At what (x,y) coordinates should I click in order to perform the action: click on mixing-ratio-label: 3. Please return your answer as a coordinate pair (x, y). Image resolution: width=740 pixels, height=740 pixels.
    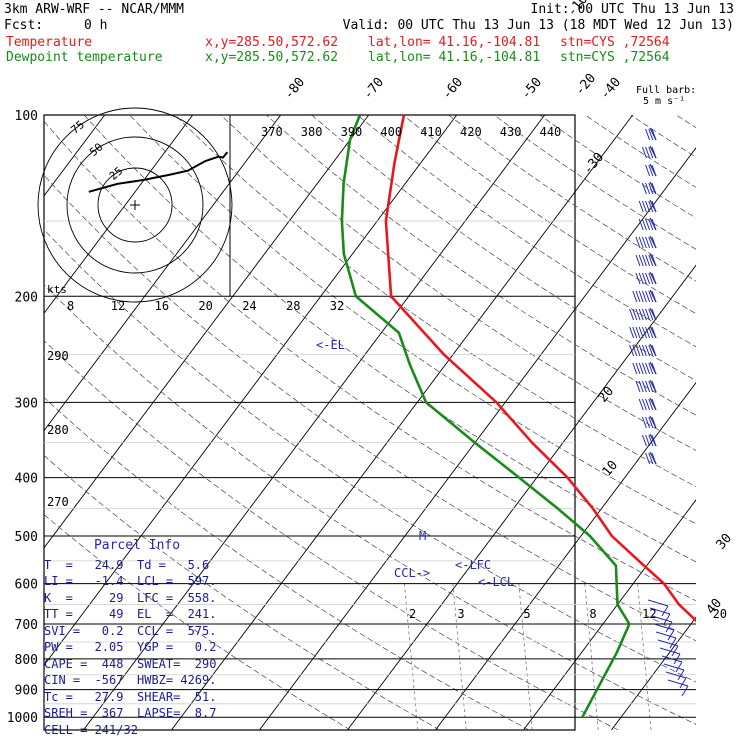
    Looking at the image, I should click on (460, 614).